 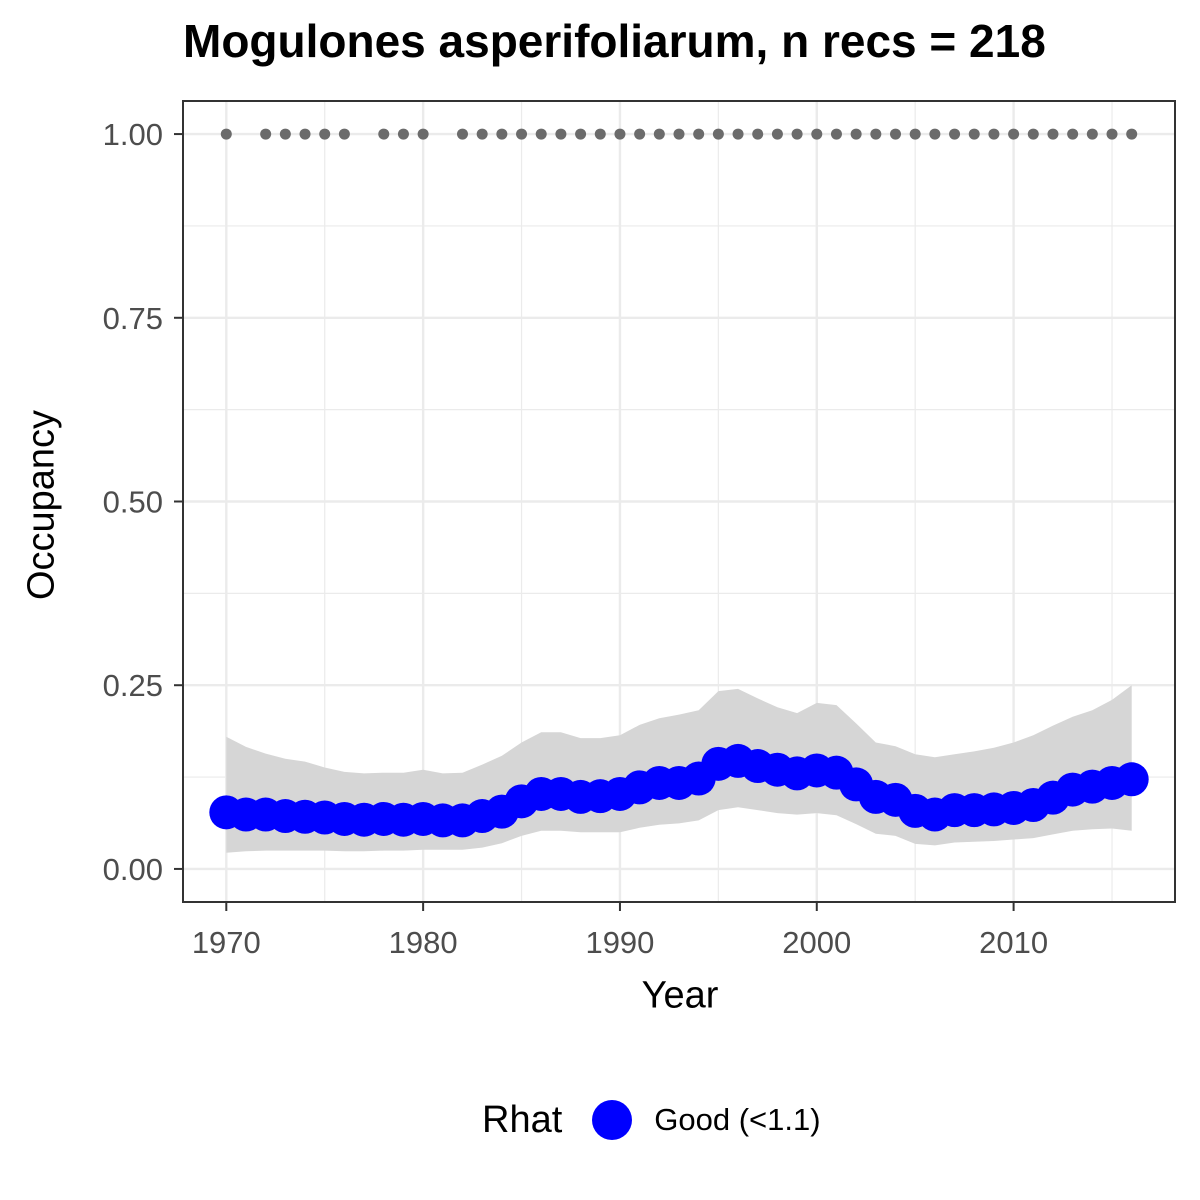 What do you see at coordinates (522, 1119) in the screenshot?
I see `legend-title: Rhat` at bounding box center [522, 1119].